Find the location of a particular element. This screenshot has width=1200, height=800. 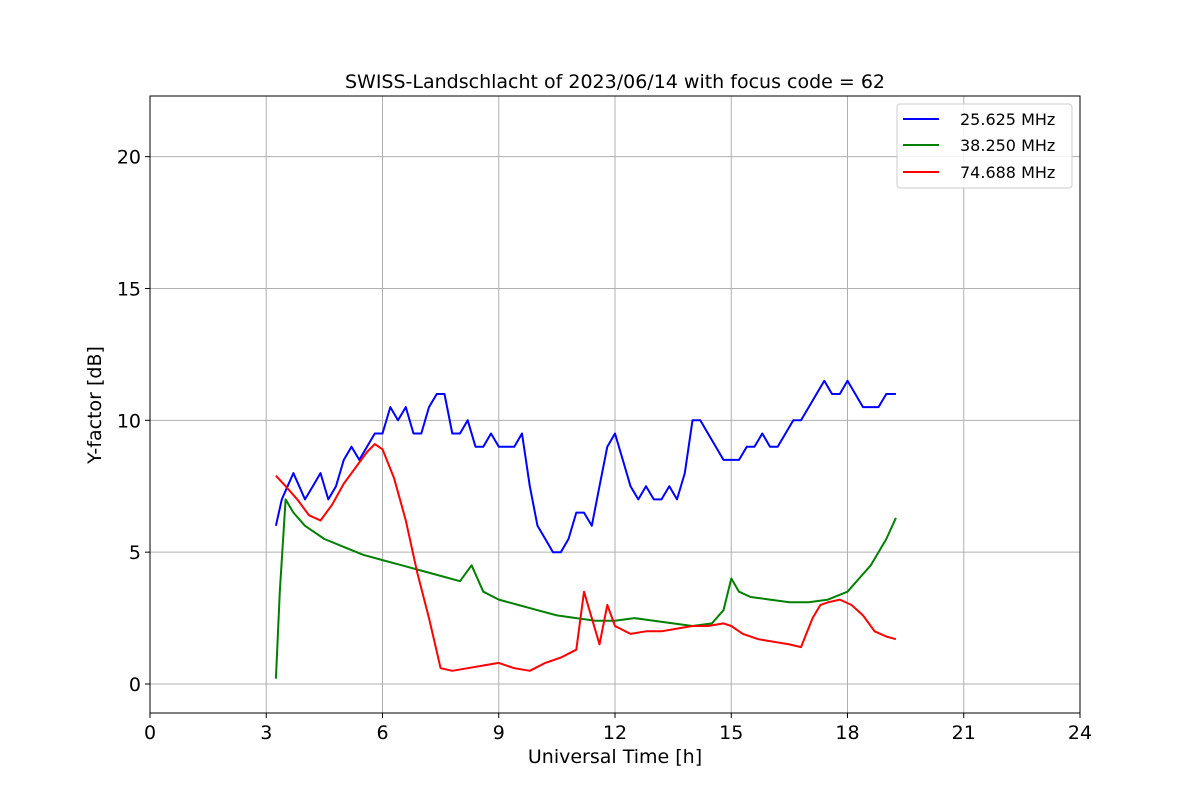

legend: 25.625 MHz 38.250 MHz 74.688 MHz is located at coordinates (984, 146).